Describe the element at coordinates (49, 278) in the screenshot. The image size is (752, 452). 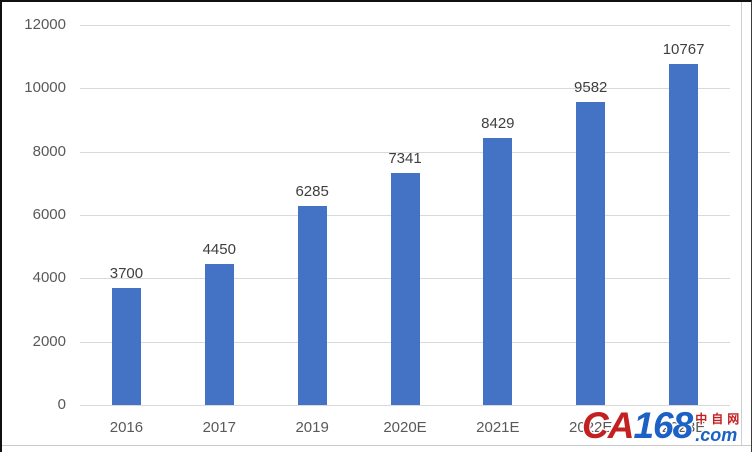
I see `y-tick-label-4000: 4000` at that location.